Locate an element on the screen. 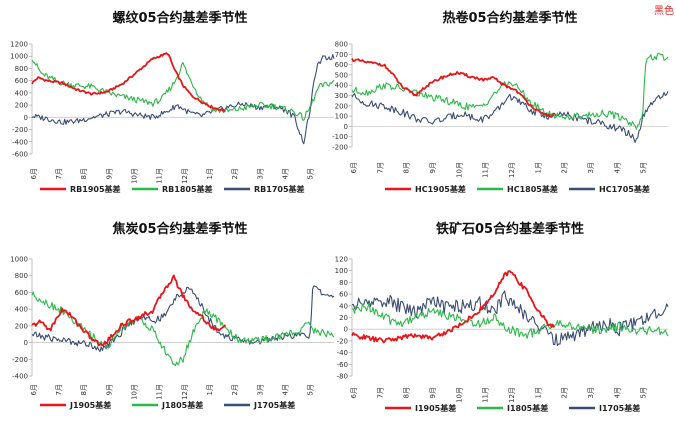 The height and width of the screenshot is (421, 676). y-tick-label: -60 is located at coordinates (342, 365).